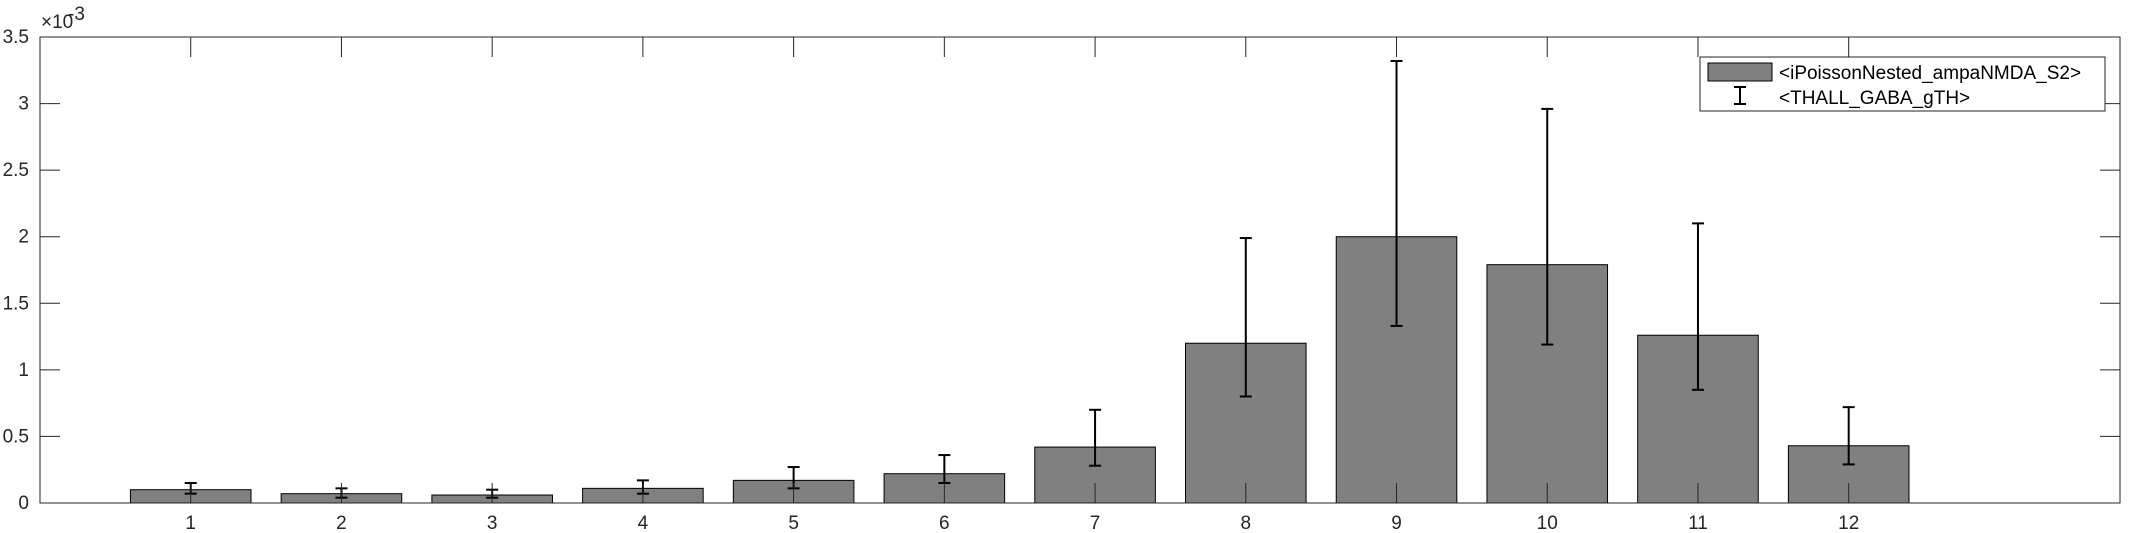  Describe the element at coordinates (1547, 523) in the screenshot. I see `x-tick-label-10: 10` at that location.